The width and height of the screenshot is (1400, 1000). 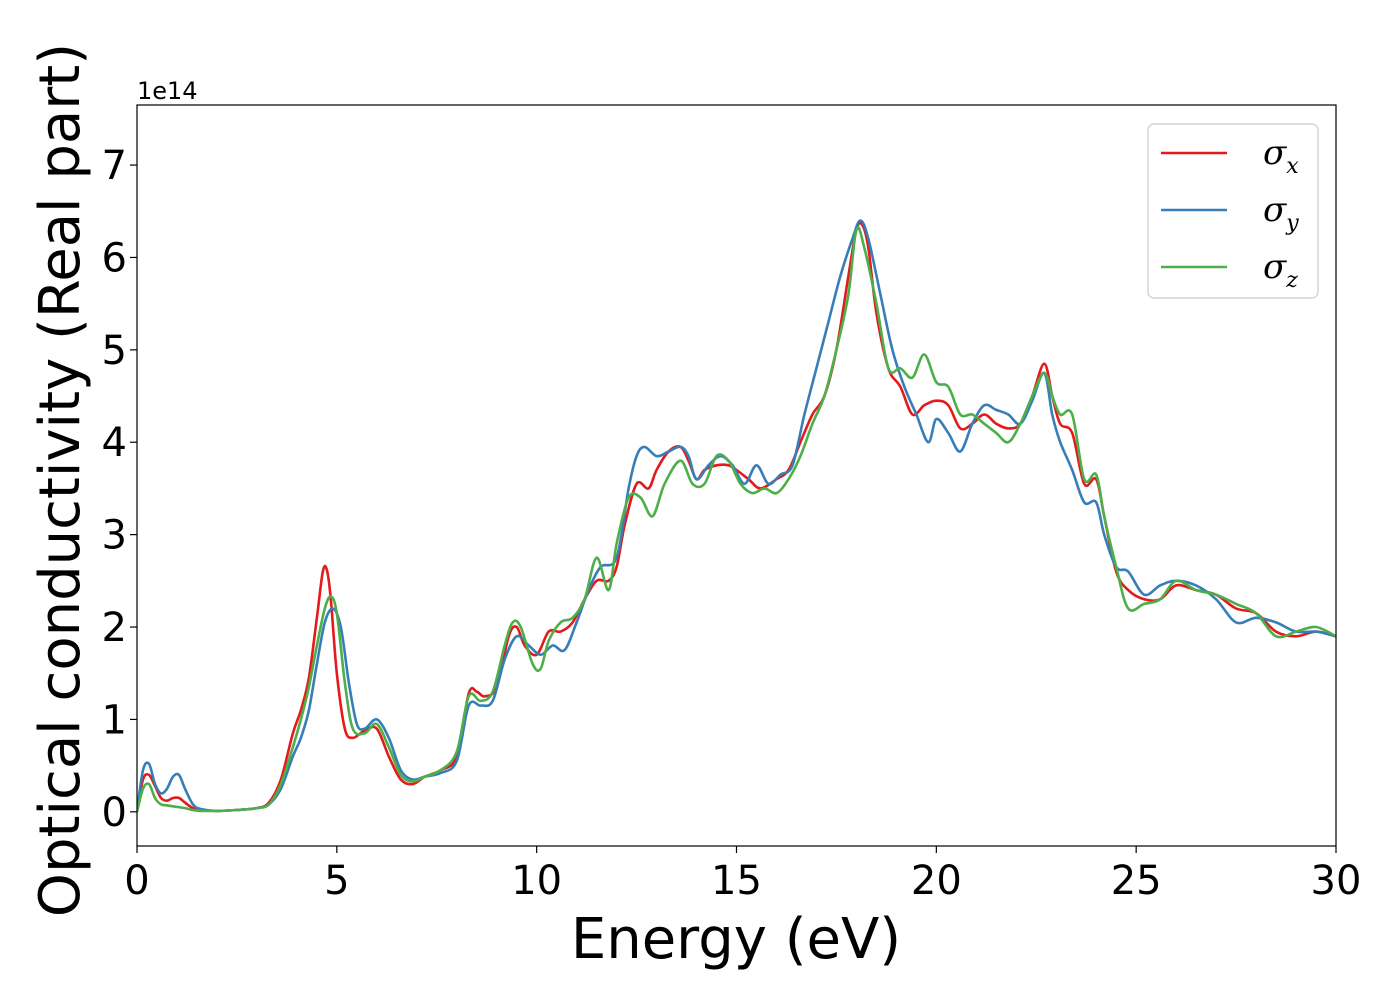 I want to click on x-tick-label: 10, so click(x=536, y=881).